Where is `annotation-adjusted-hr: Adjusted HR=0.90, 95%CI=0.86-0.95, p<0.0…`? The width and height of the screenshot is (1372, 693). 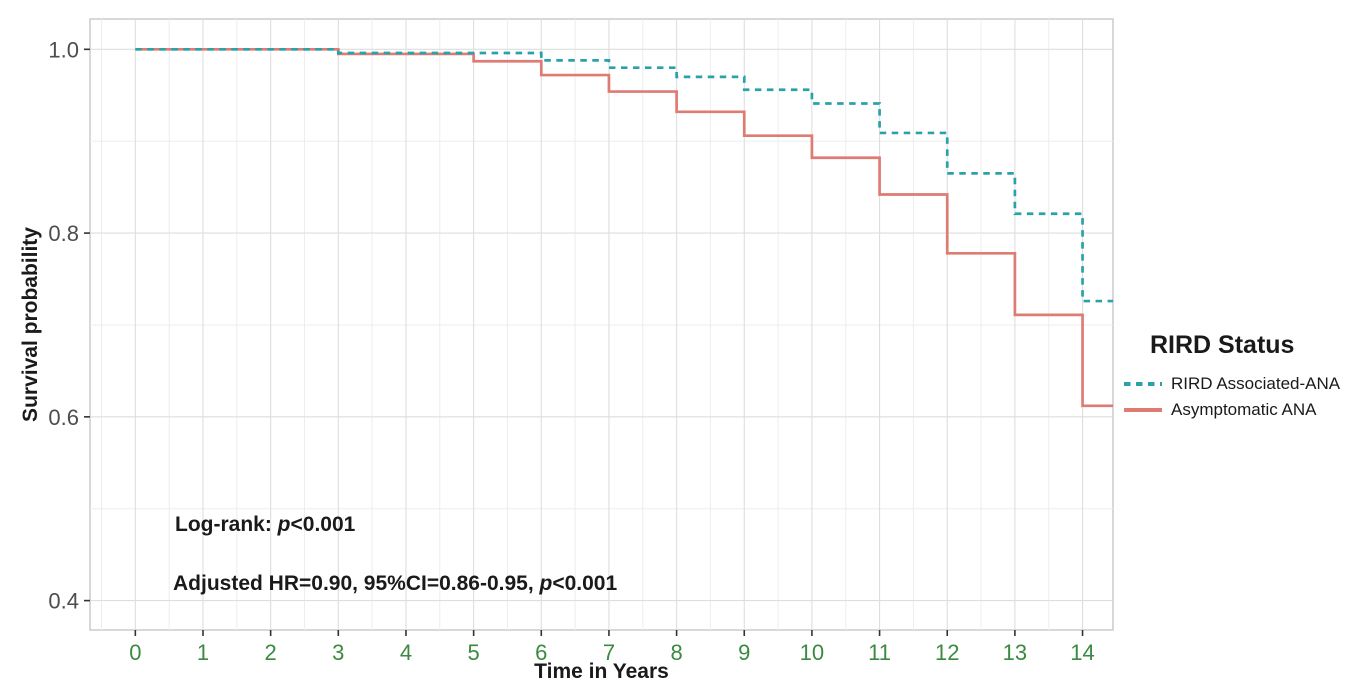 annotation-adjusted-hr: Adjusted HR=0.90, 95%CI=0.86-0.95, p<0.0… is located at coordinates (395, 583).